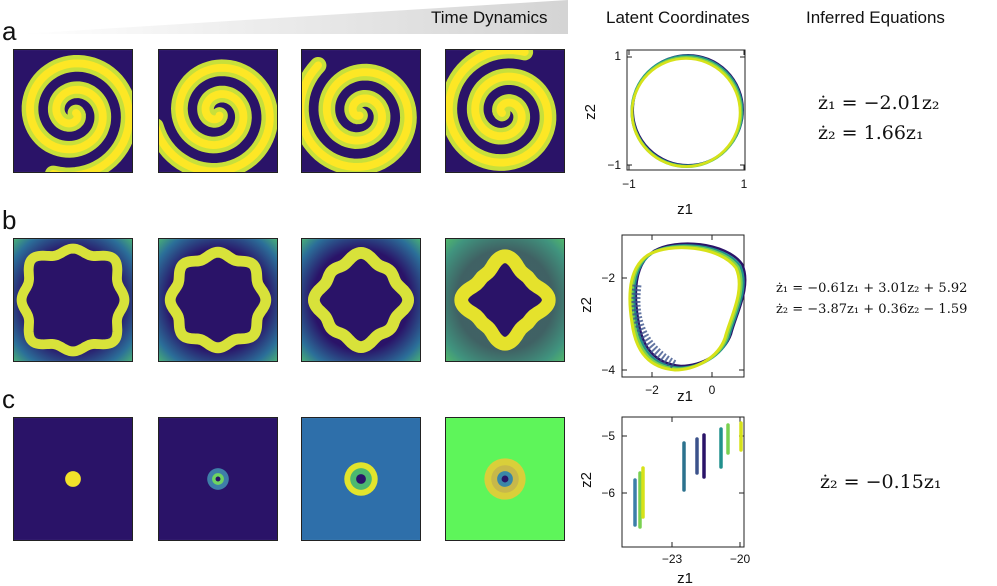 The height and width of the screenshot is (586, 997). I want to click on equations-c: ż₂ = −0.15z₁, so click(880, 482).